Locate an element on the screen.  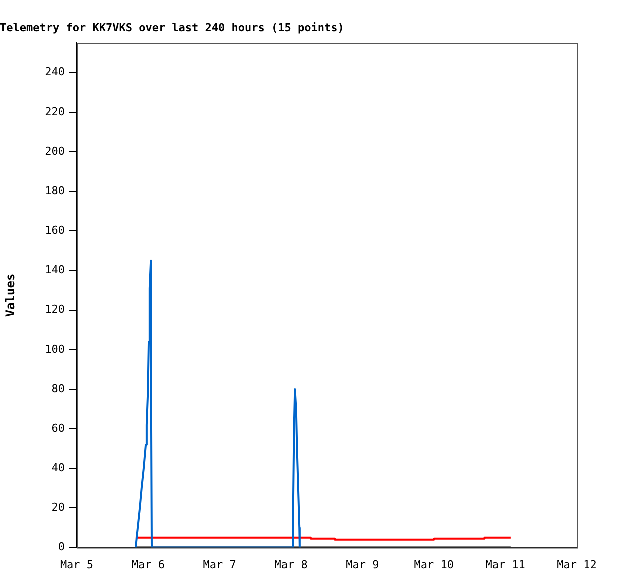
y-tick-label: 100 is located at coordinates (55, 349).